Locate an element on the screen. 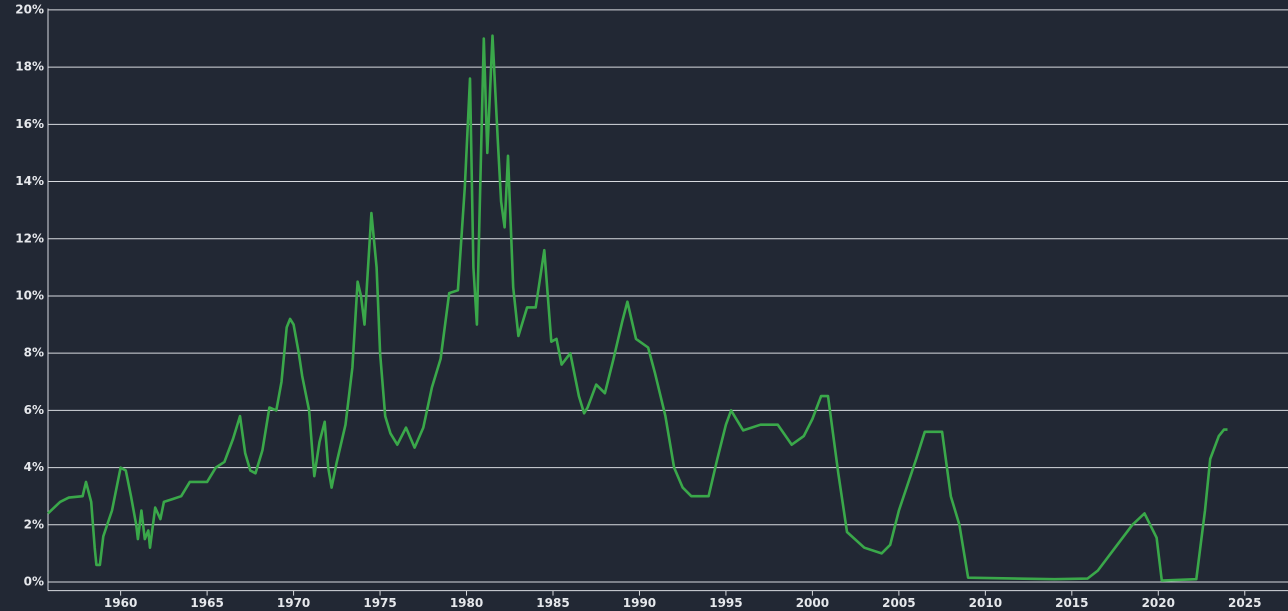 The width and height of the screenshot is (1288, 611). x-tick-label: 2025 is located at coordinates (1244, 603).